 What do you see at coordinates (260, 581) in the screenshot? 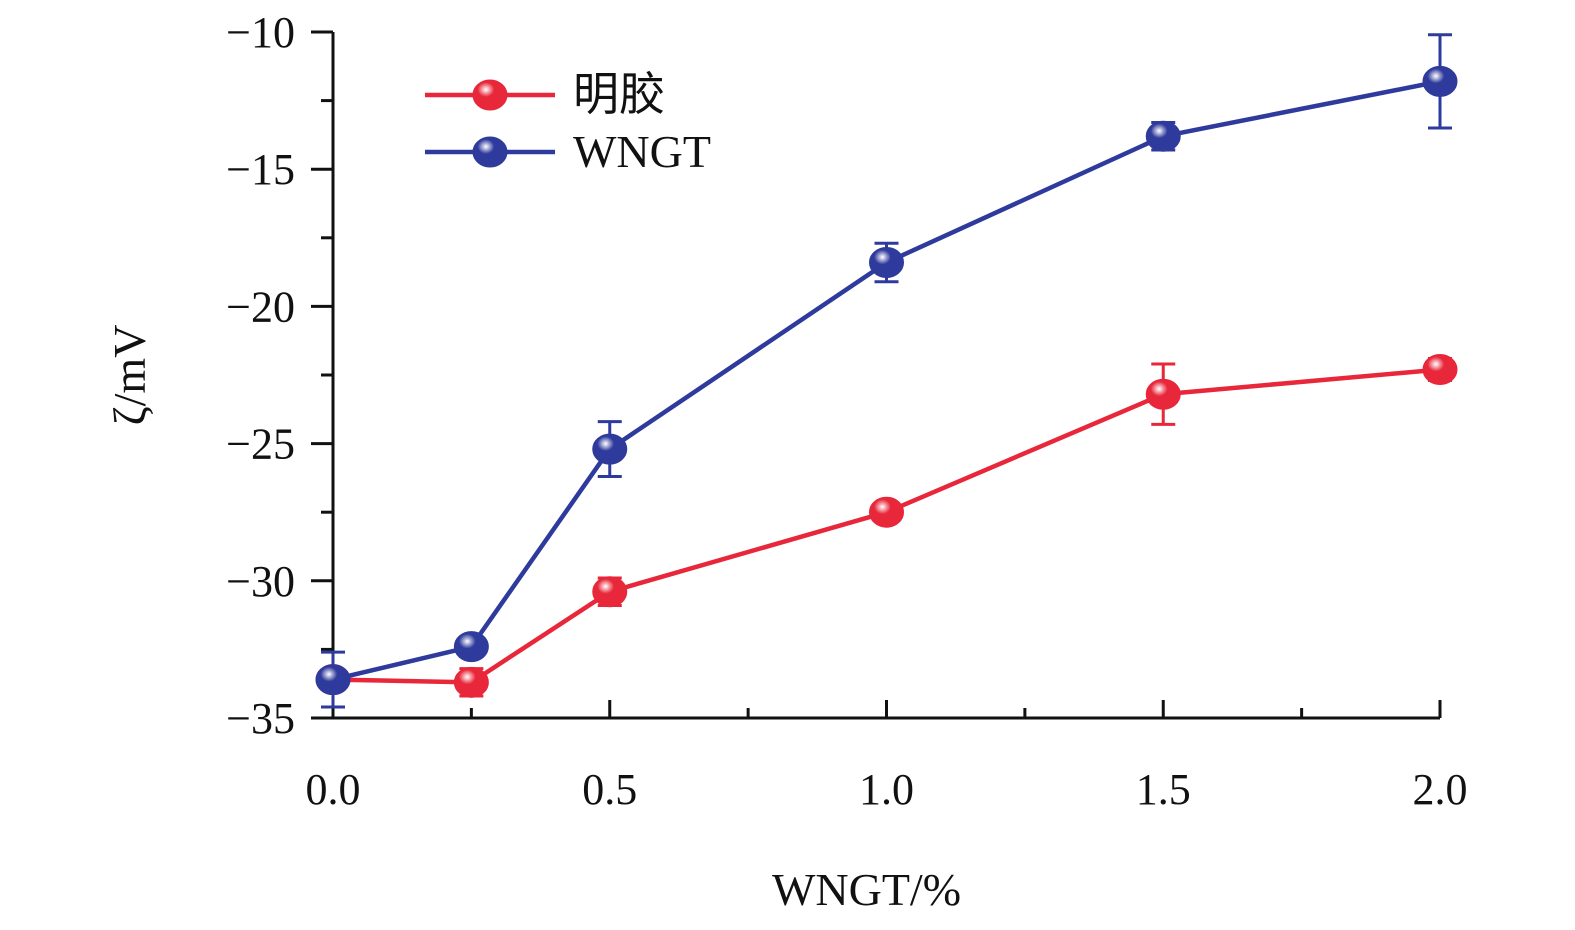
I see `y-tick-label: −30` at bounding box center [260, 581].